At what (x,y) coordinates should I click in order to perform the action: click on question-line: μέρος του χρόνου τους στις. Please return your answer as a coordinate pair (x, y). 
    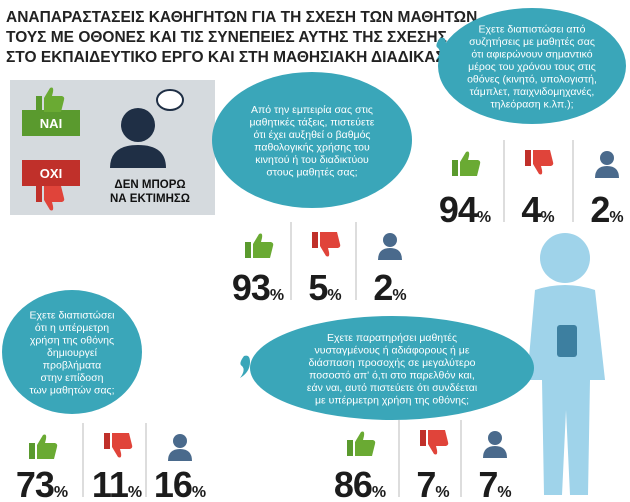
    Looking at the image, I should click on (532, 67).